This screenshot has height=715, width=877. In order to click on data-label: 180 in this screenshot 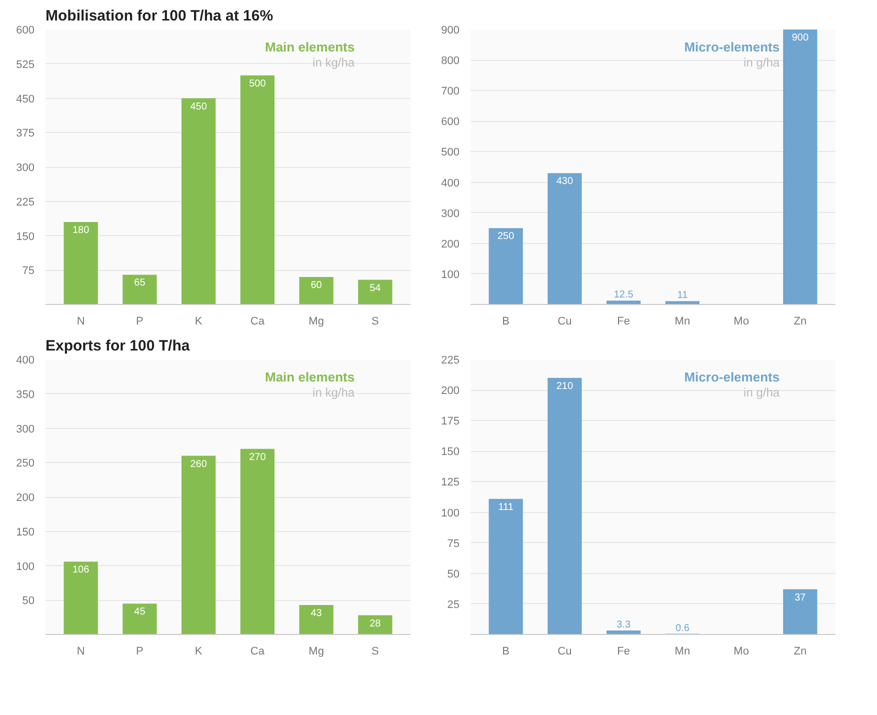, I will do `click(81, 230)`.